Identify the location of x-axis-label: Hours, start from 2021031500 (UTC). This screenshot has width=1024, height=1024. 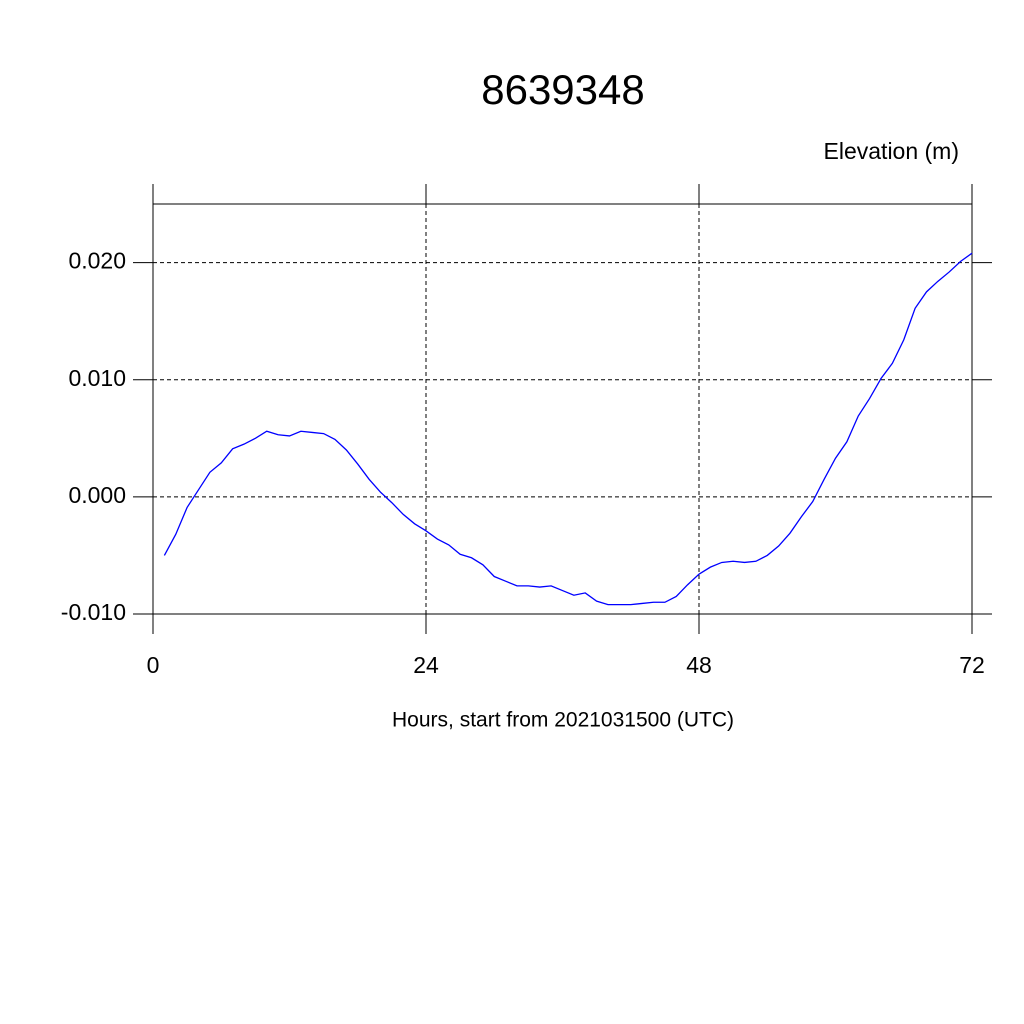
(563, 720).